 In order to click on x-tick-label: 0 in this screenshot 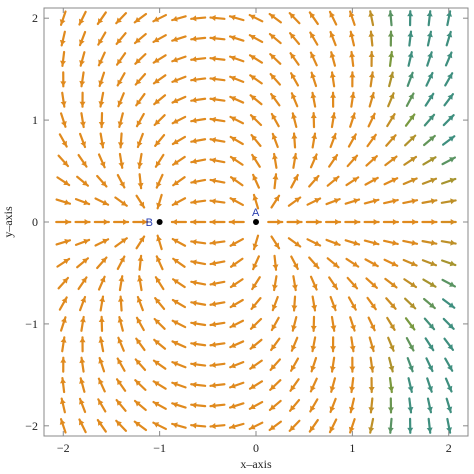, I will do `click(256, 448)`.